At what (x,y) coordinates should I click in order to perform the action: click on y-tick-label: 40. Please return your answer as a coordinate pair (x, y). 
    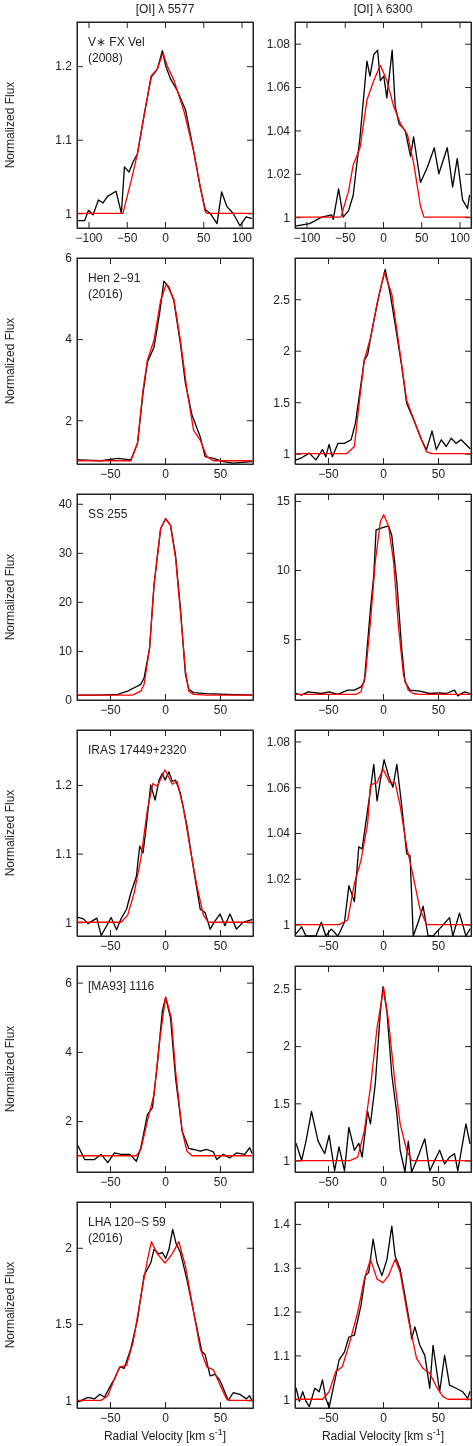
    Looking at the image, I should click on (65, 504).